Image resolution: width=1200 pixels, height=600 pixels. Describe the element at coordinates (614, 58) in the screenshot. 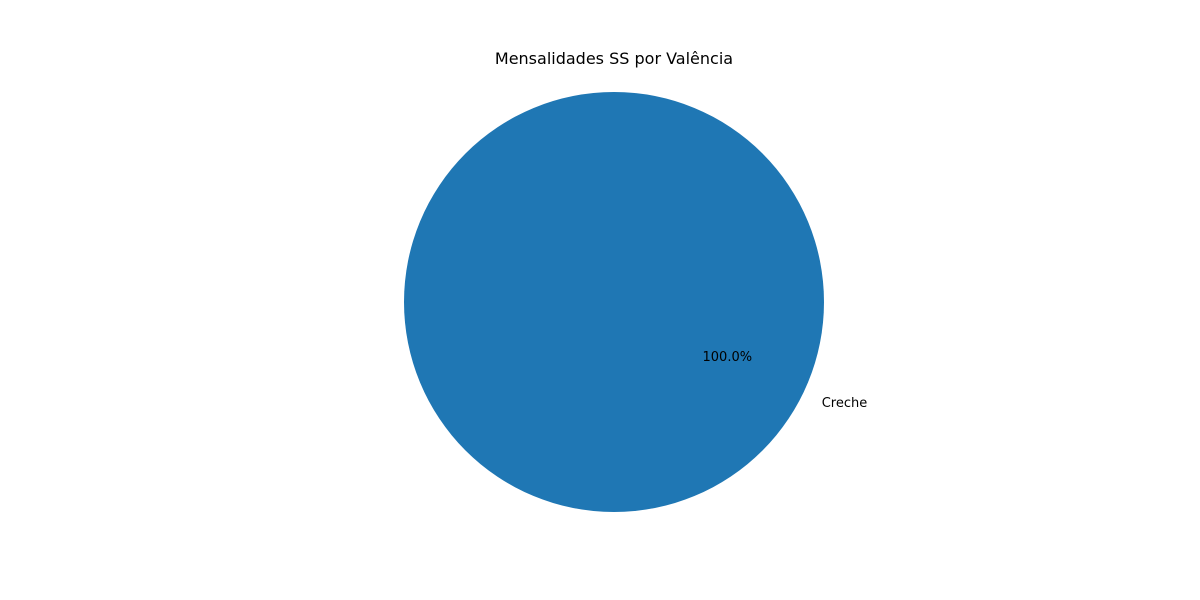

I see `chart-title: Mensalidades SS por Valência` at that location.